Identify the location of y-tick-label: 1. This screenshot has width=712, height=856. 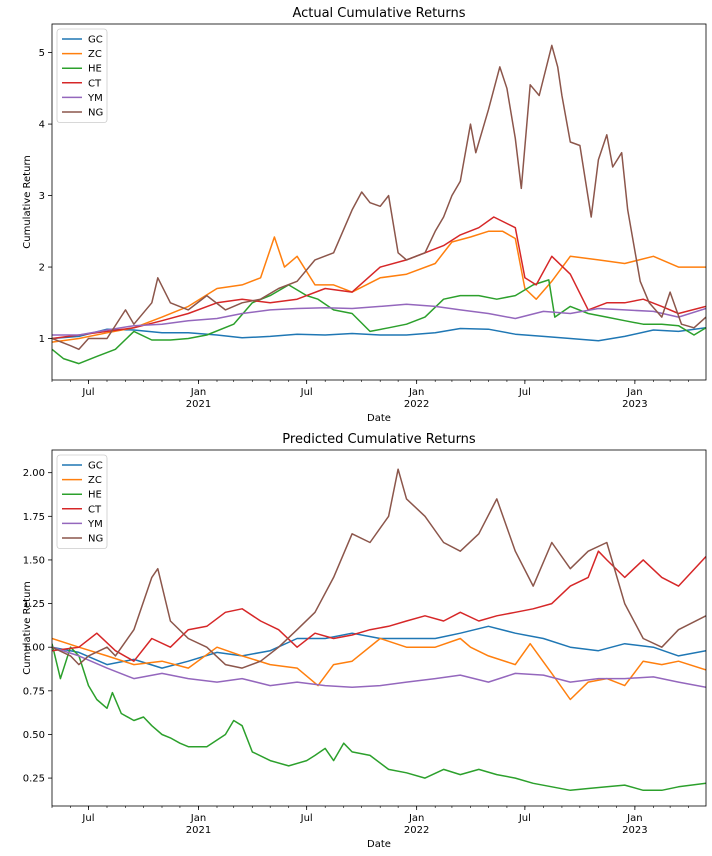
(42, 339).